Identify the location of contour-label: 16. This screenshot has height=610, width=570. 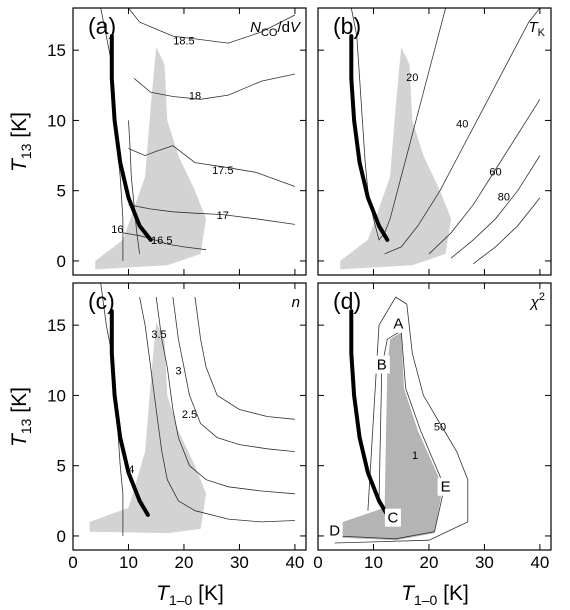
(117, 230).